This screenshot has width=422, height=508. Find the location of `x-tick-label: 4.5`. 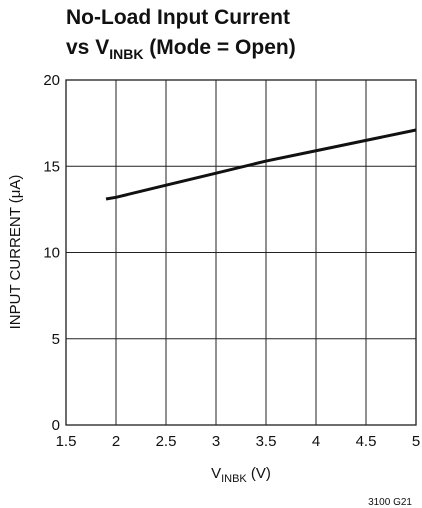

x-tick-label: 4.5 is located at coordinates (366, 441).